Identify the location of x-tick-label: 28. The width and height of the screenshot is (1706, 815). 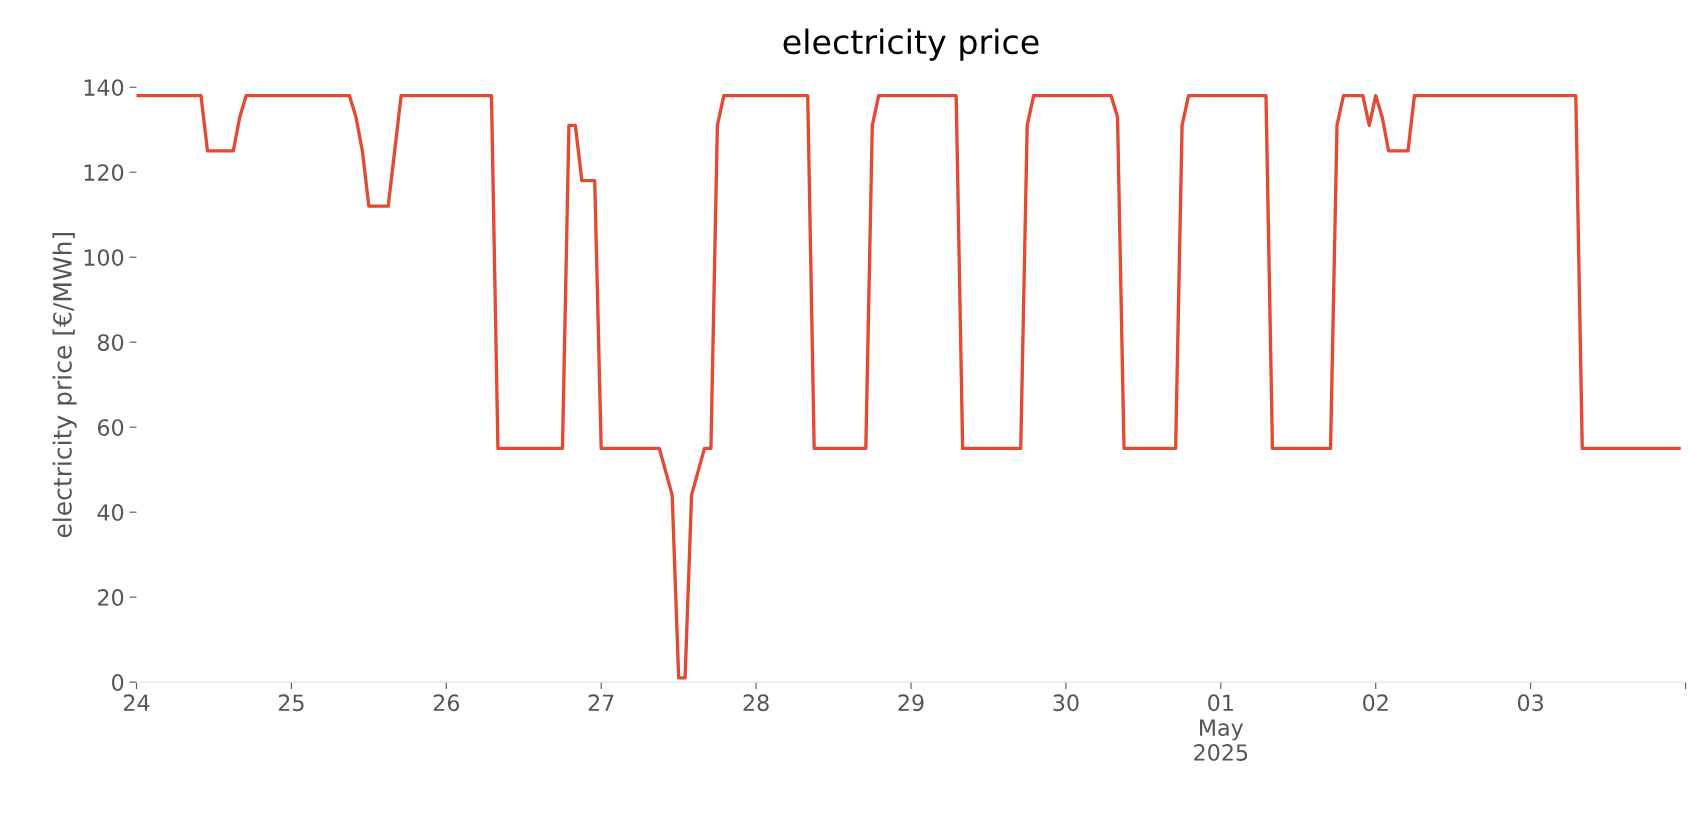
(756, 703).